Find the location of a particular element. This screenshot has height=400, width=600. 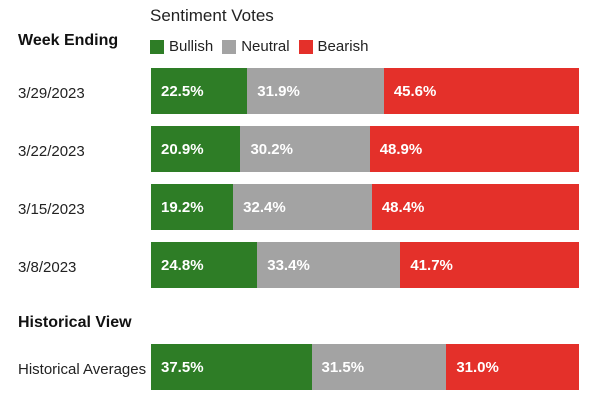

data-label-neutral: 33.4% is located at coordinates (288, 265).